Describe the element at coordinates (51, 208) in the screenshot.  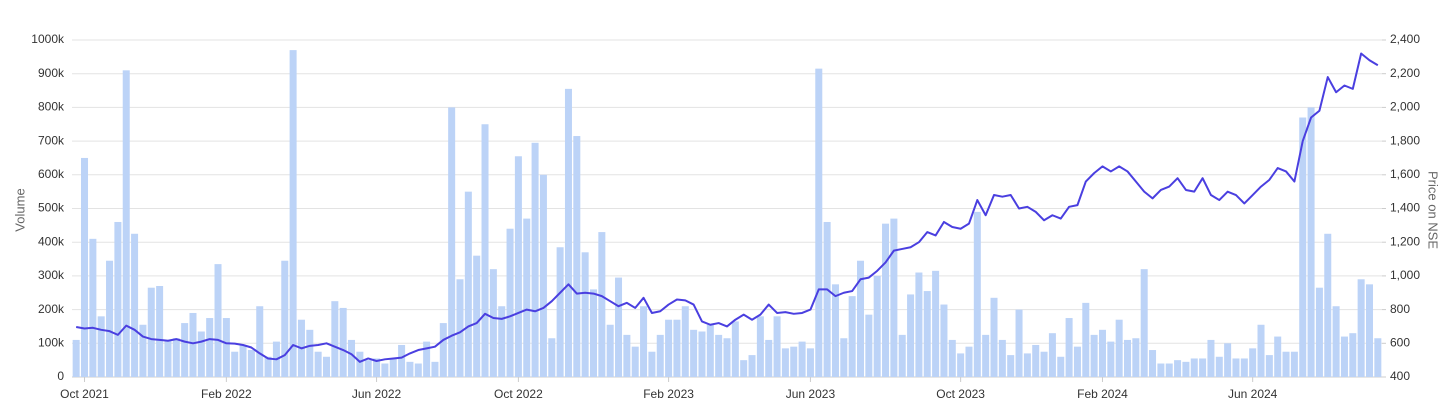
I see `y-tick-label: 500k` at that location.